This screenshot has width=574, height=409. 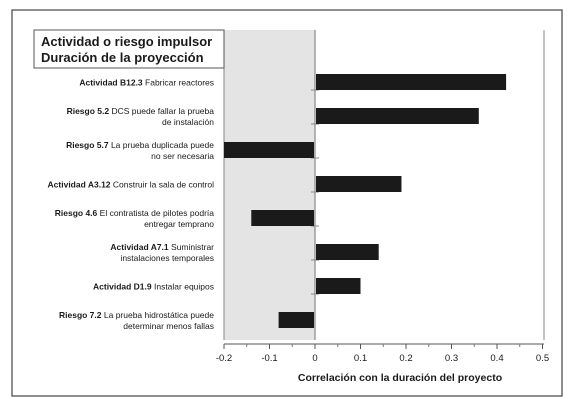 I want to click on category-description: Construir la sala de control, so click(x=163, y=185).